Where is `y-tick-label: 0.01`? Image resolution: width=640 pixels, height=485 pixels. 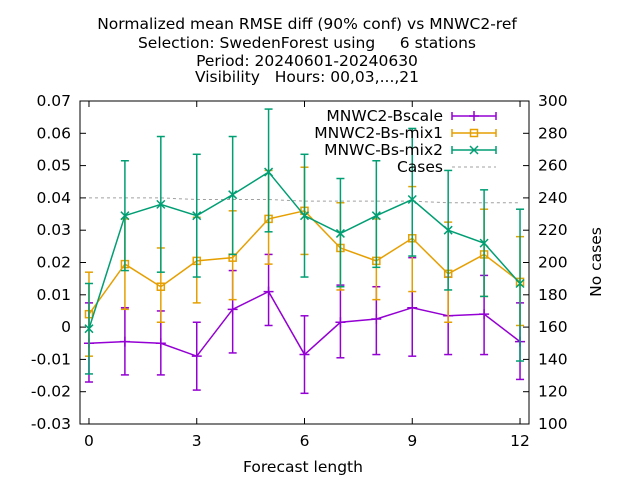 y-tick-label: 0.01 is located at coordinates (53, 295).